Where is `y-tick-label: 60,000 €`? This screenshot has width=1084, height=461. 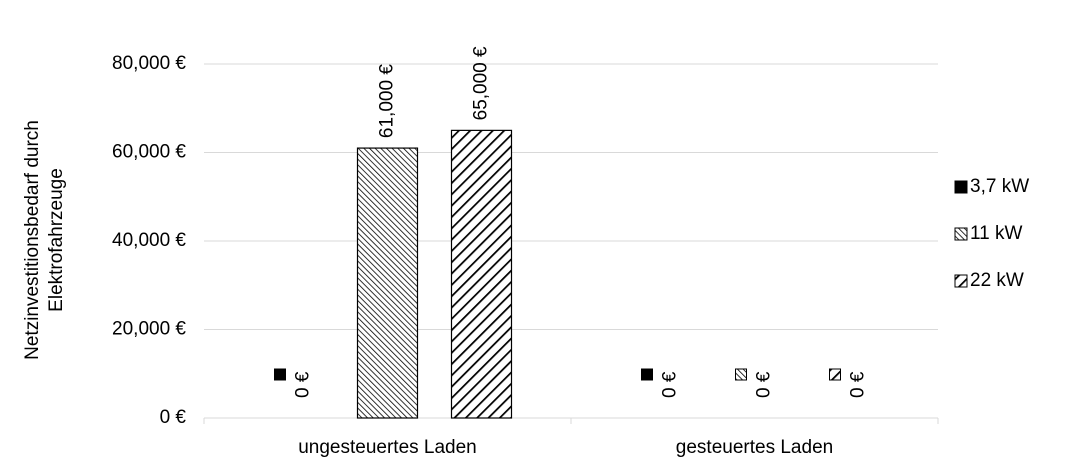
y-tick-label: 60,000 € is located at coordinates (149, 152).